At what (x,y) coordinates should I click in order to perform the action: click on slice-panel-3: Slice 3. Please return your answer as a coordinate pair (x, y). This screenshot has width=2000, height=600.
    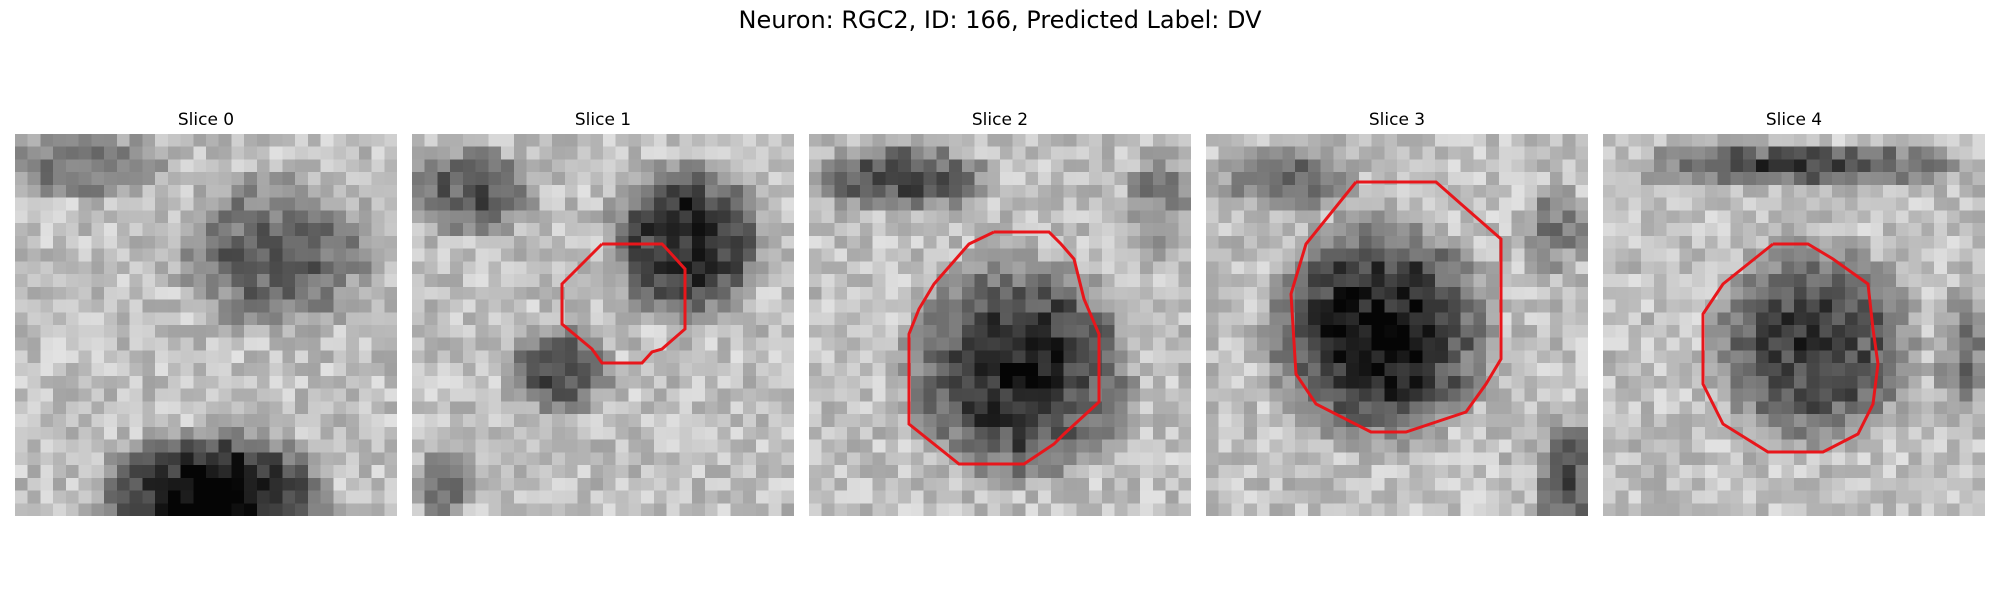
    Looking at the image, I should click on (1397, 312).